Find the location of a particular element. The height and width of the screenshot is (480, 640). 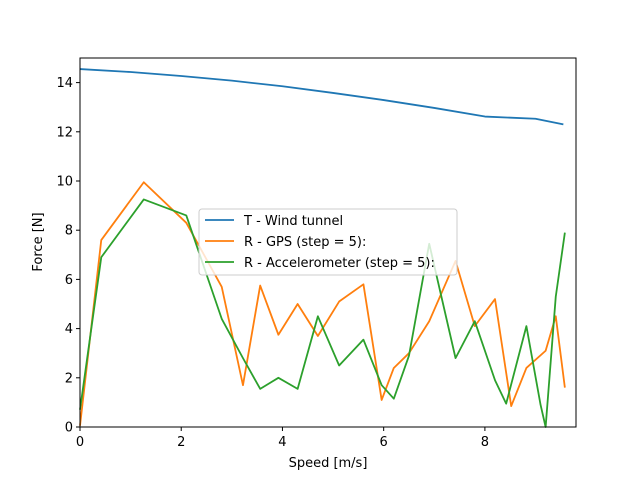

x-tick-label: 4 is located at coordinates (282, 442).